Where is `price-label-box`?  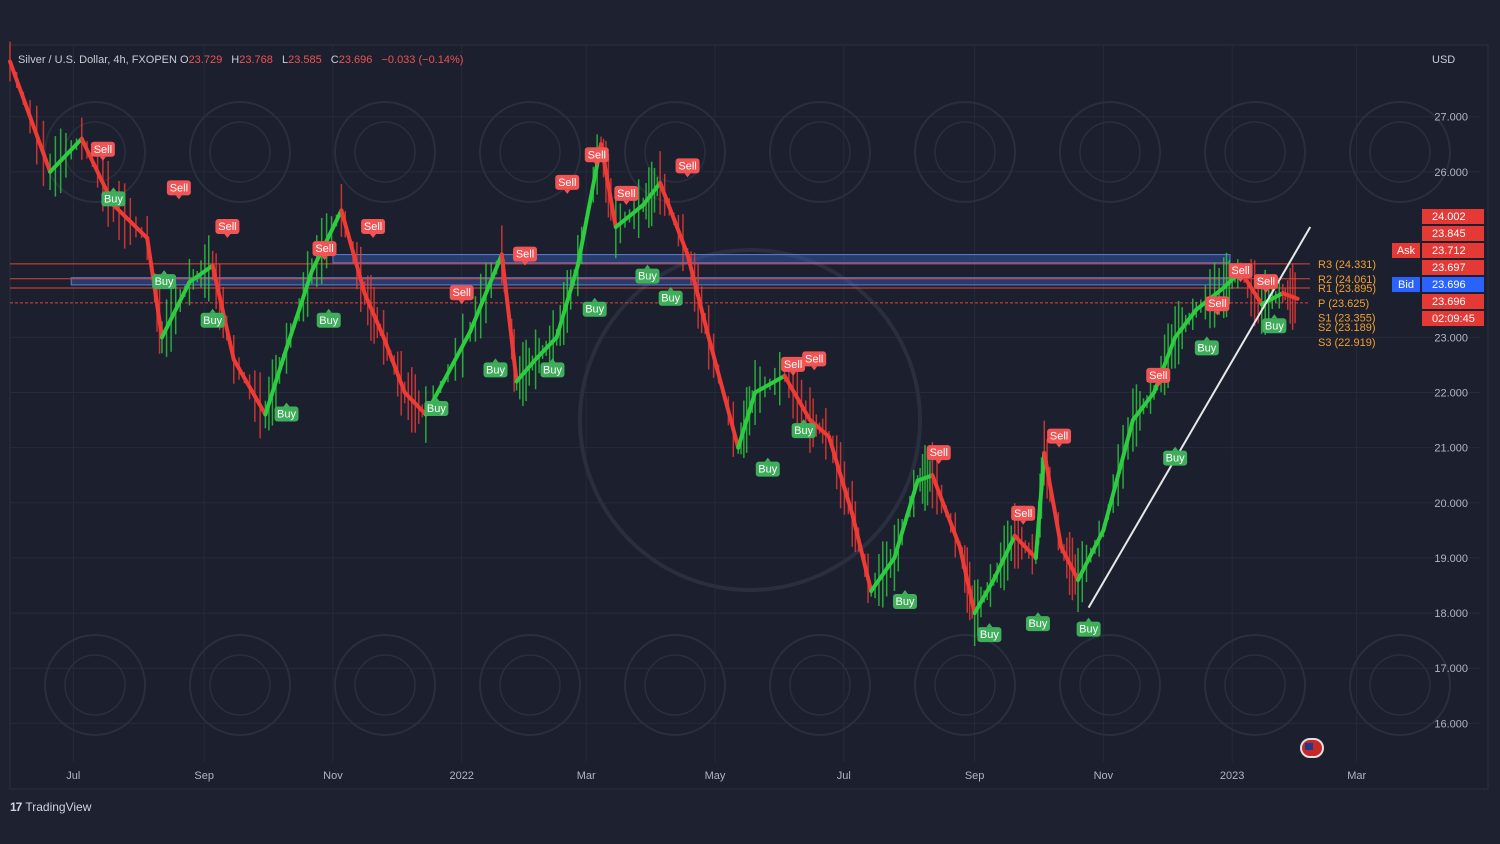 price-label-box is located at coordinates (1453, 284).